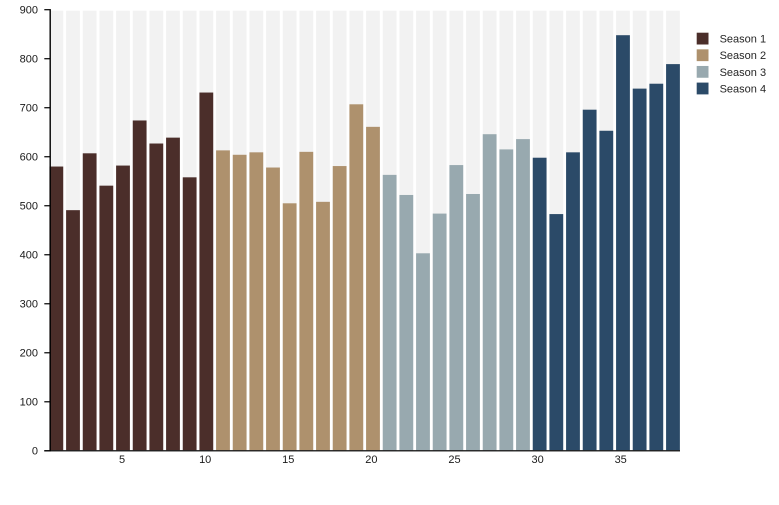 This screenshot has width=779, height=505. What do you see at coordinates (29, 158) in the screenshot?
I see `svg-text: 600` at bounding box center [29, 158].